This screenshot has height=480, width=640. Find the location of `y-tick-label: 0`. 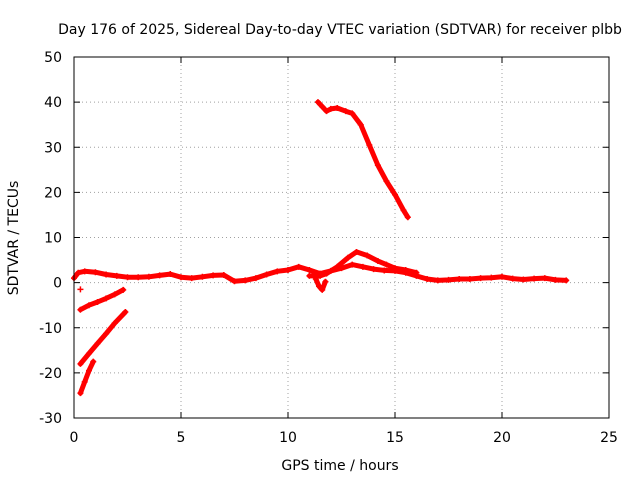

y-tick-label: 0 is located at coordinates (57, 284).